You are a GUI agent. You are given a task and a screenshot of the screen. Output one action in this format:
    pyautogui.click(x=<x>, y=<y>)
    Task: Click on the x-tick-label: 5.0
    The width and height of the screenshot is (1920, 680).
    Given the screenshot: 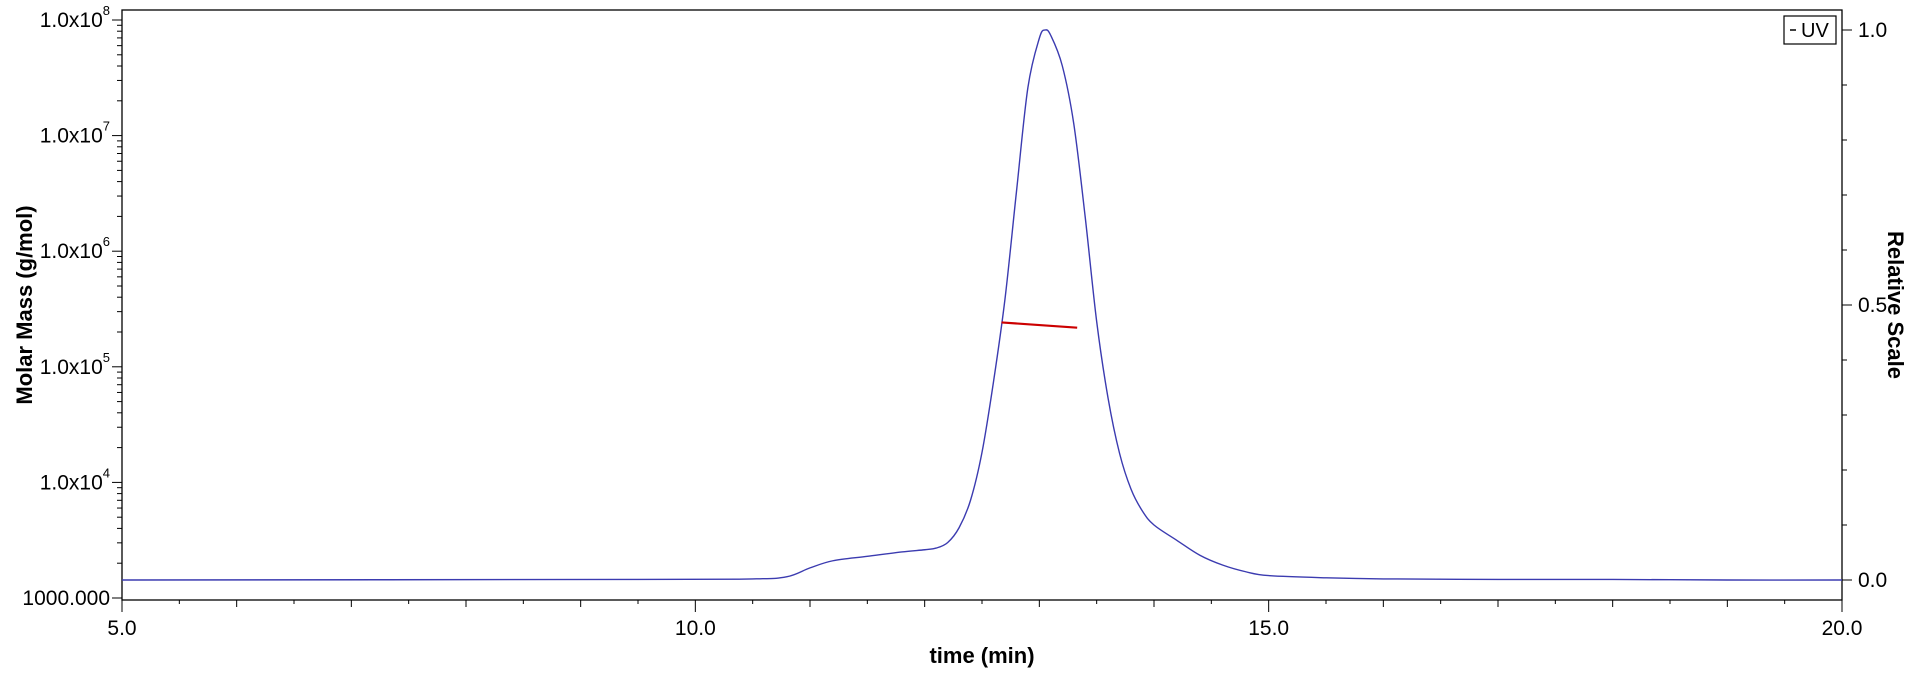 What is the action you would take?
    pyautogui.click(x=121, y=628)
    